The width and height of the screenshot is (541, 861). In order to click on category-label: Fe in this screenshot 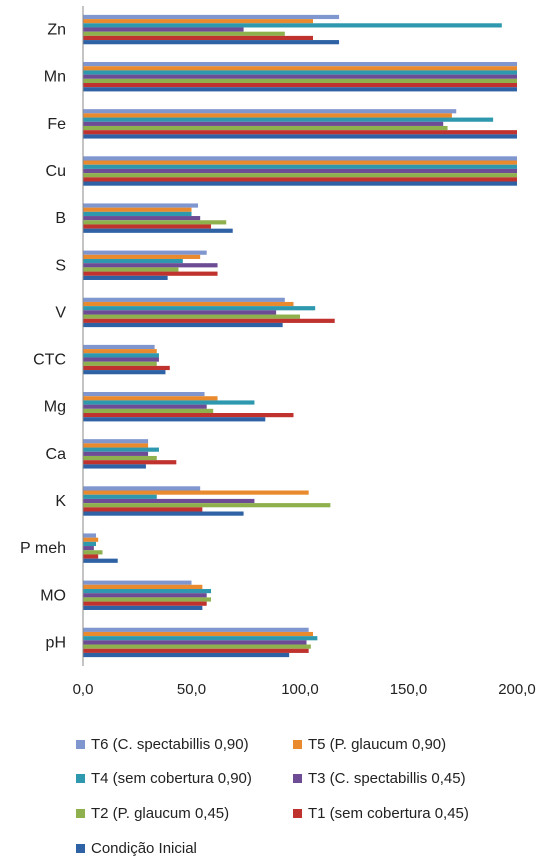, I will do `click(56, 124)`.